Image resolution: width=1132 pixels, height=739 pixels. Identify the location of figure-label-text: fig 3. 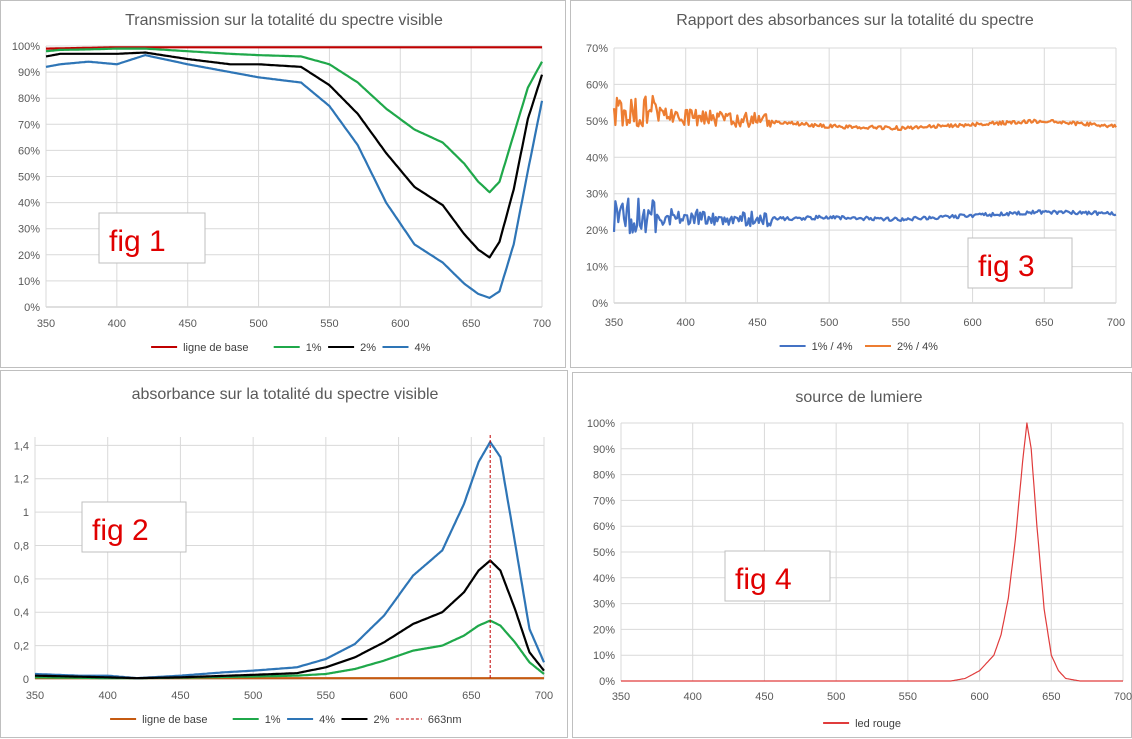
(1006, 266).